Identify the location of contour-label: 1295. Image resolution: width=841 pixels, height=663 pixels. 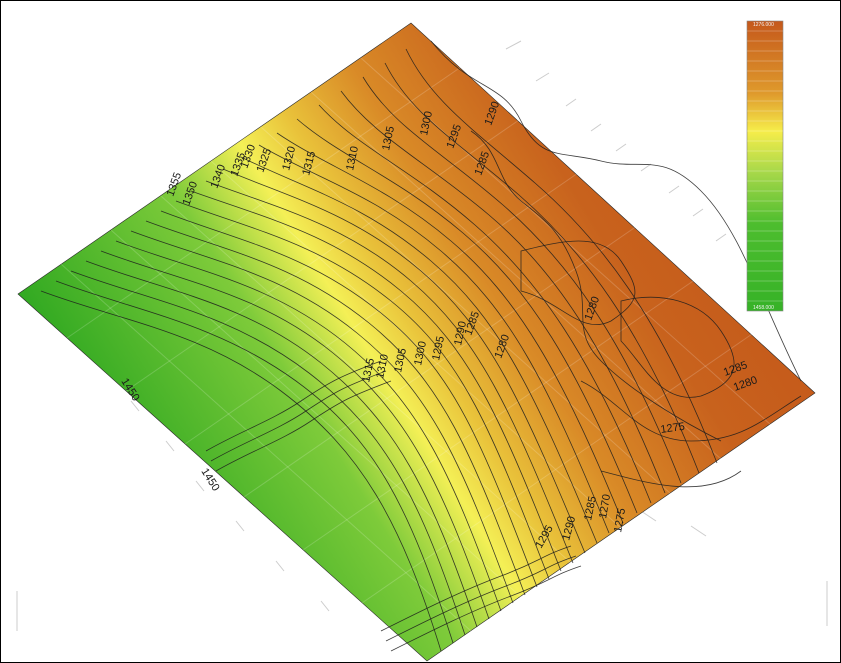
(438, 348).